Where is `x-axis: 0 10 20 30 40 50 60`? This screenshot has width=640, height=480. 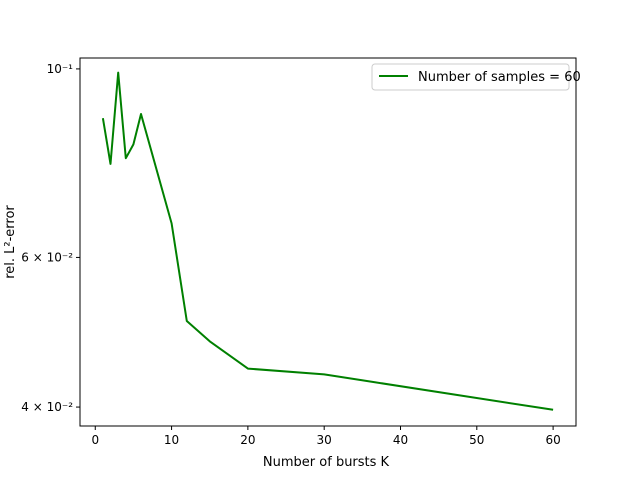 x-axis: 0 10 20 30 40 50 60 is located at coordinates (325, 436).